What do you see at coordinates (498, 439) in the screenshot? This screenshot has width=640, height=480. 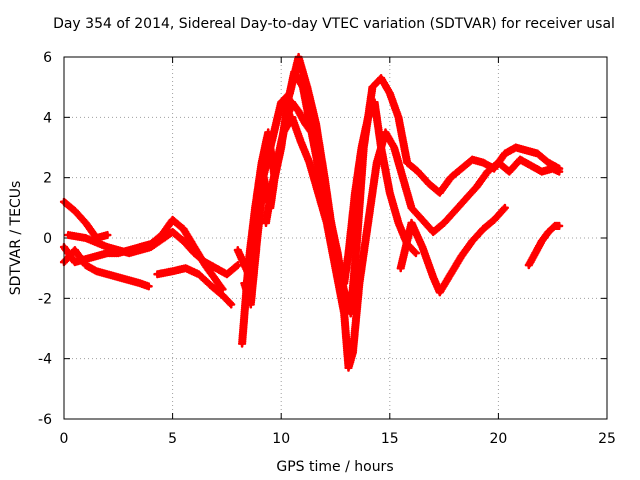 I see `x-tick-label: 20` at bounding box center [498, 439].